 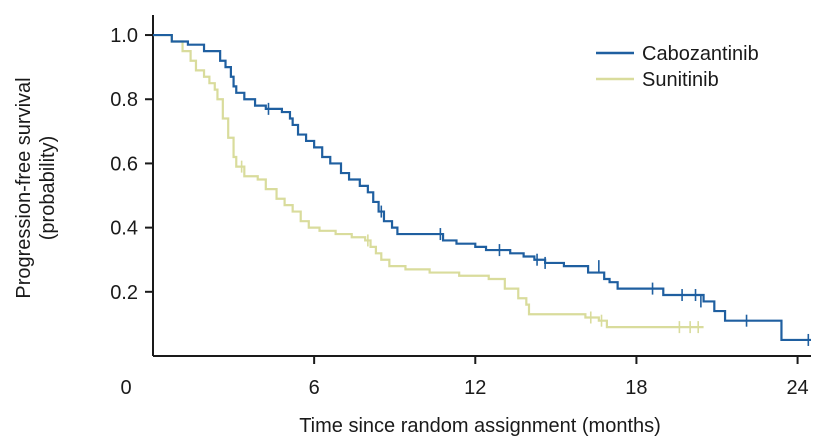 What do you see at coordinates (677, 67) in the screenshot?
I see `legend: Cabozantinib Sunitinib` at bounding box center [677, 67].